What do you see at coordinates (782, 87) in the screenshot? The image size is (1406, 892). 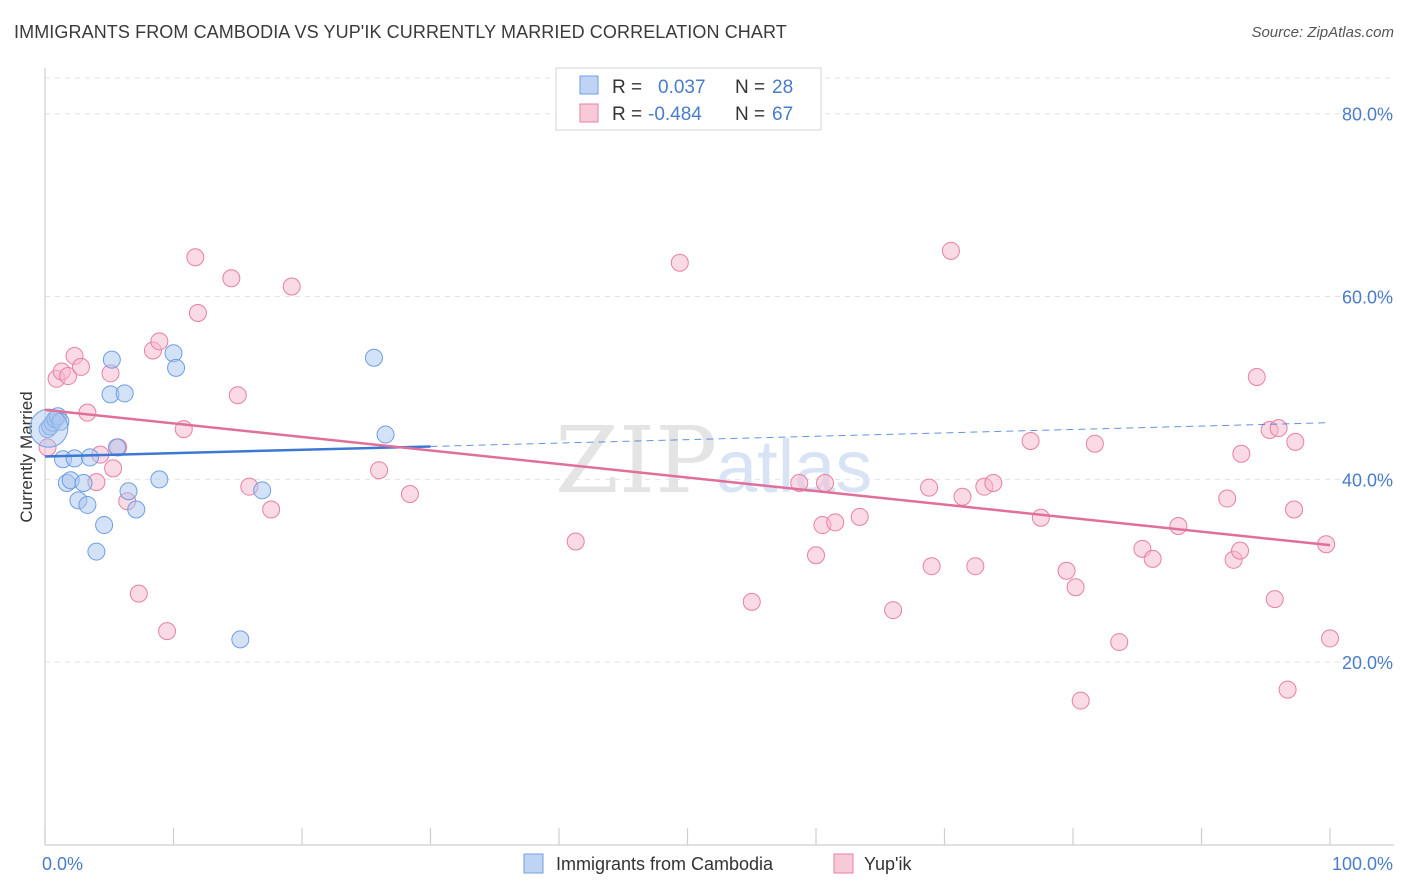 I see `legend-n-value-cambodia: 28` at bounding box center [782, 87].